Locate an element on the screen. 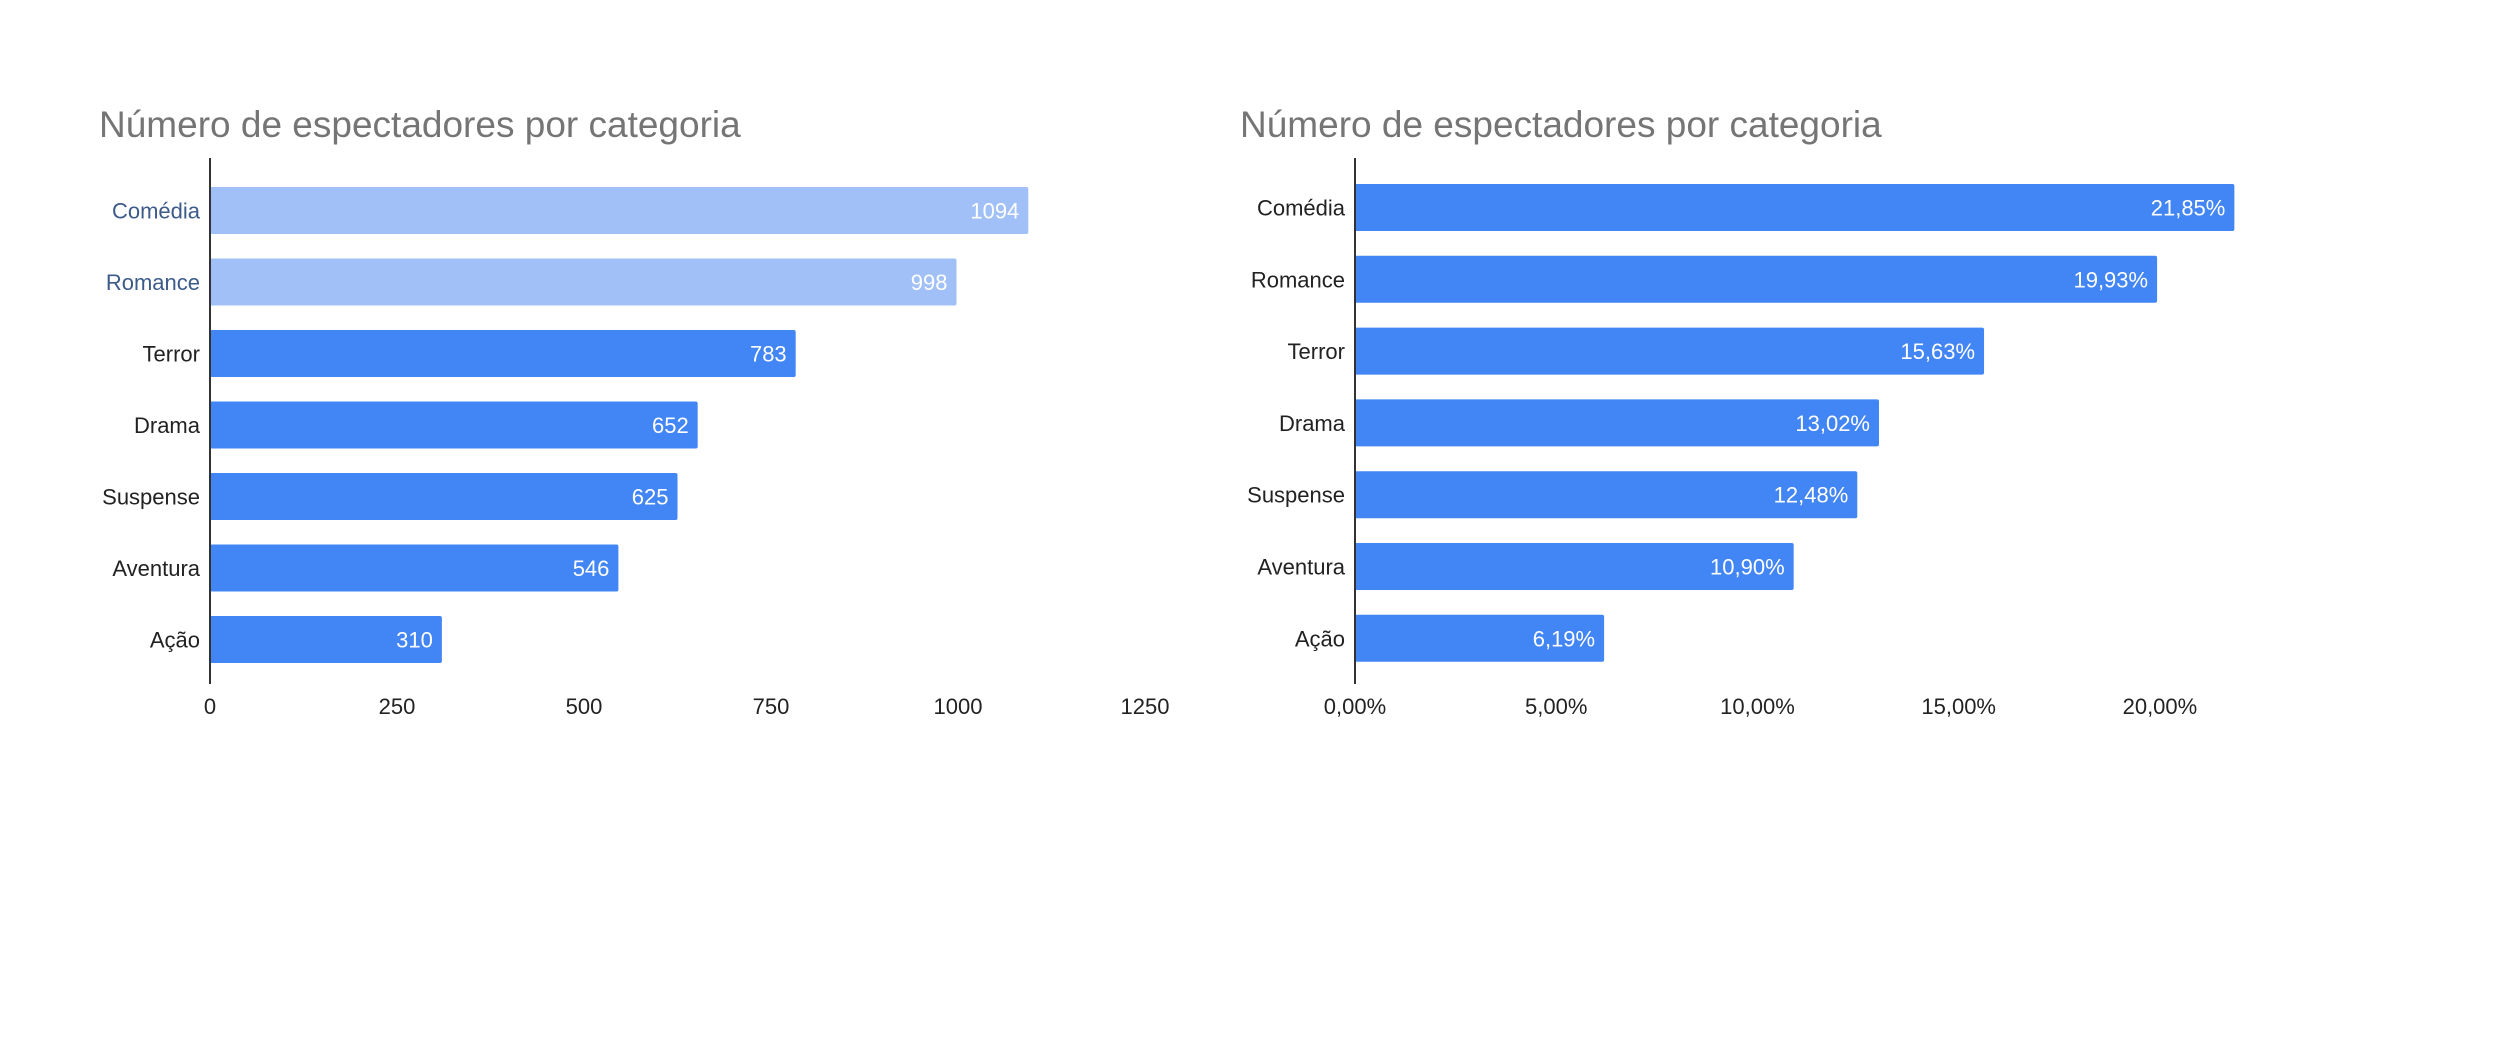 The width and height of the screenshot is (2500, 1058). data-label: 310 is located at coordinates (414, 640).